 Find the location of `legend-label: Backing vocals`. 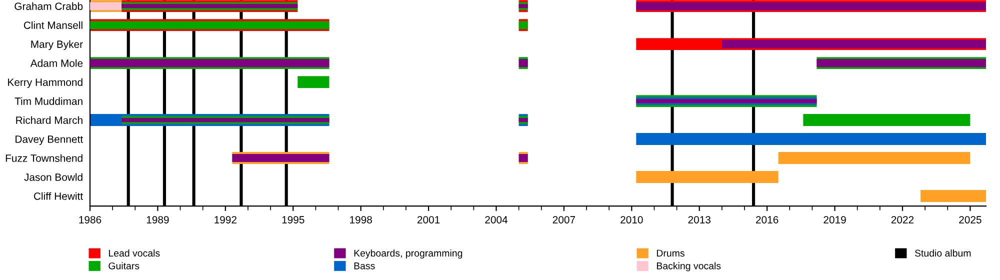

legend-label: Backing vocals is located at coordinates (688, 267).